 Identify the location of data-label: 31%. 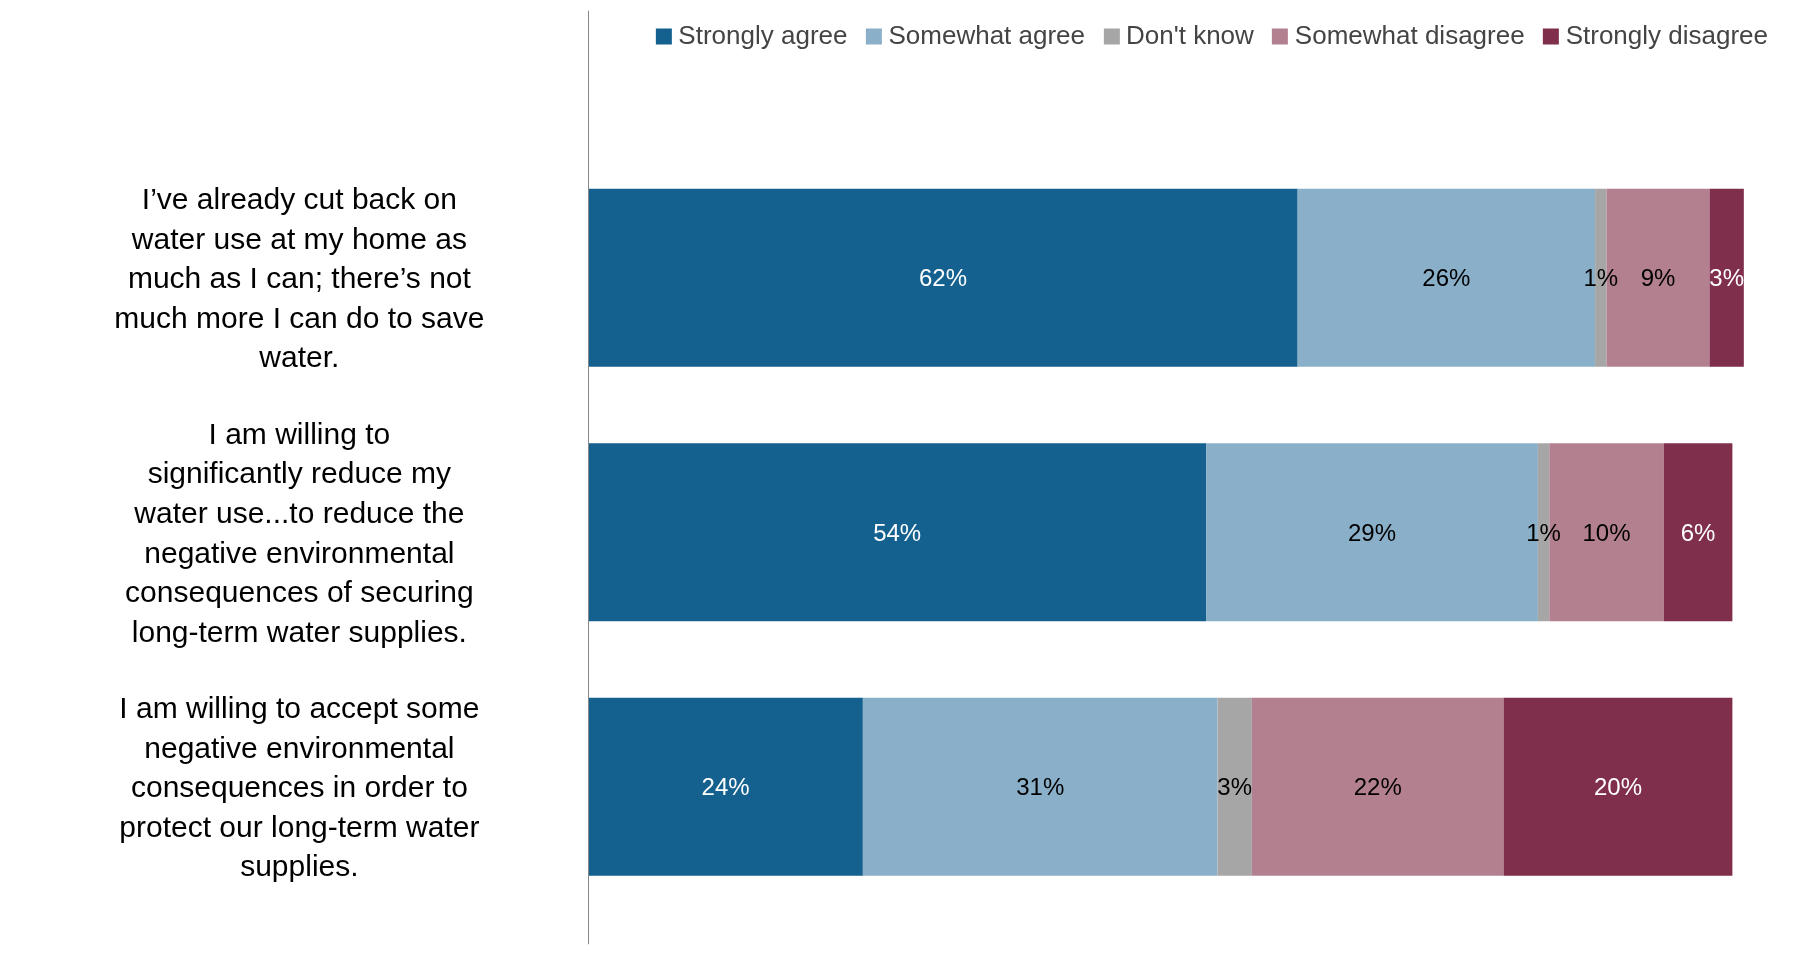
(1040, 787).